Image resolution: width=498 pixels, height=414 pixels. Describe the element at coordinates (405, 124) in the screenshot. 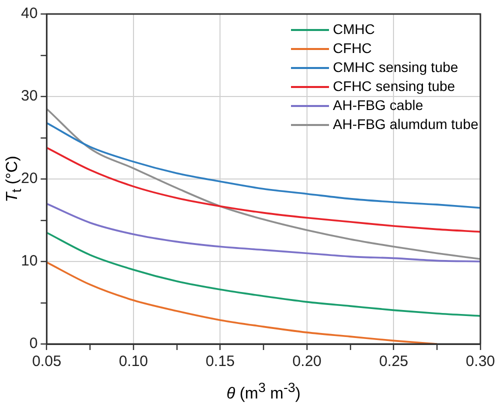

I see `legend-label: AH-FBG alumdum tube` at that location.